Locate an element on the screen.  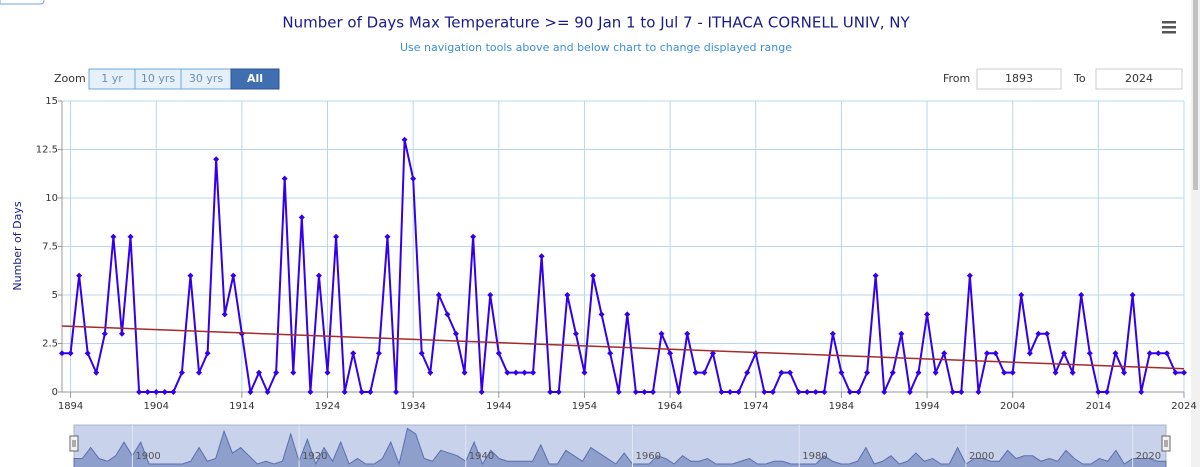
from-input is located at coordinates (1019, 79).